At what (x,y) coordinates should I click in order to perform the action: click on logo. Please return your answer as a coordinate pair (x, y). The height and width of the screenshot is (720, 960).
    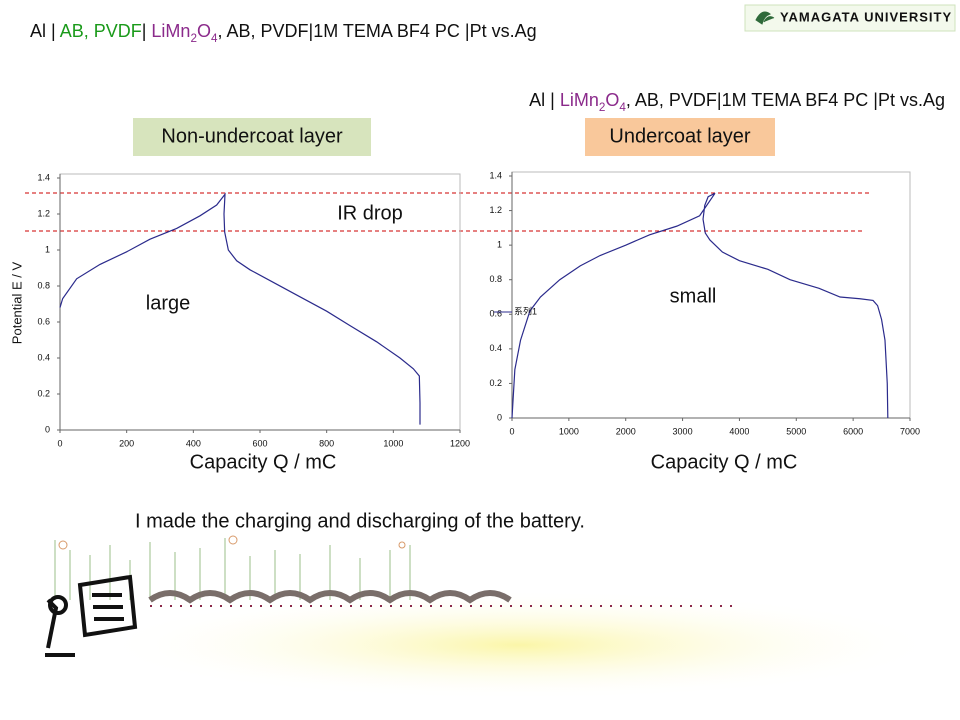
    Looking at the image, I should click on (850, 18).